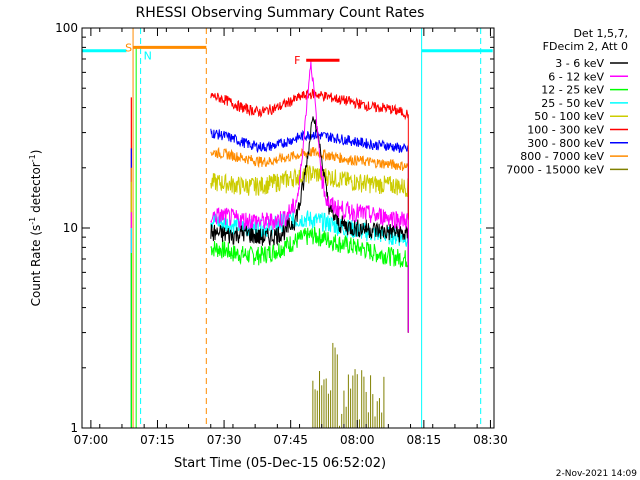 This screenshot has height=480, width=640. I want to click on y-tick-label: 10, so click(70, 228).